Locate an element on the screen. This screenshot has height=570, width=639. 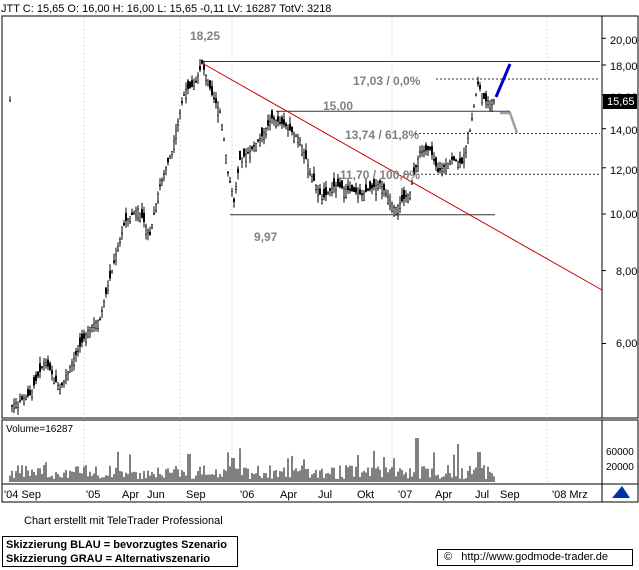
annotation-level-1703: 17,03 / 0,0% is located at coordinates (387, 81).